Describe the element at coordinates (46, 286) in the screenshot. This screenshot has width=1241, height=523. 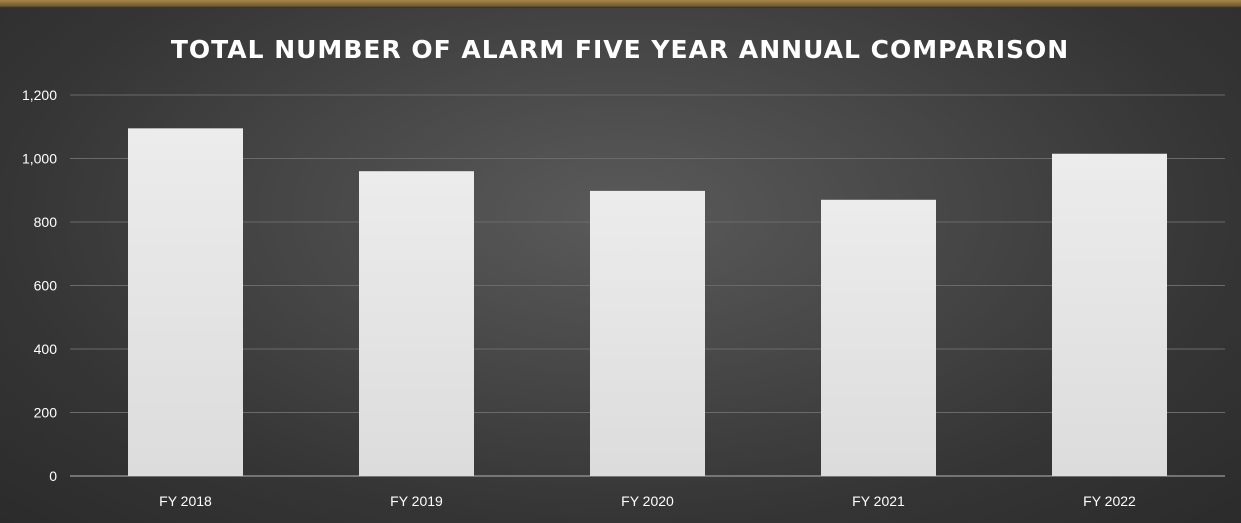
I see `y-tick-label: 600` at that location.